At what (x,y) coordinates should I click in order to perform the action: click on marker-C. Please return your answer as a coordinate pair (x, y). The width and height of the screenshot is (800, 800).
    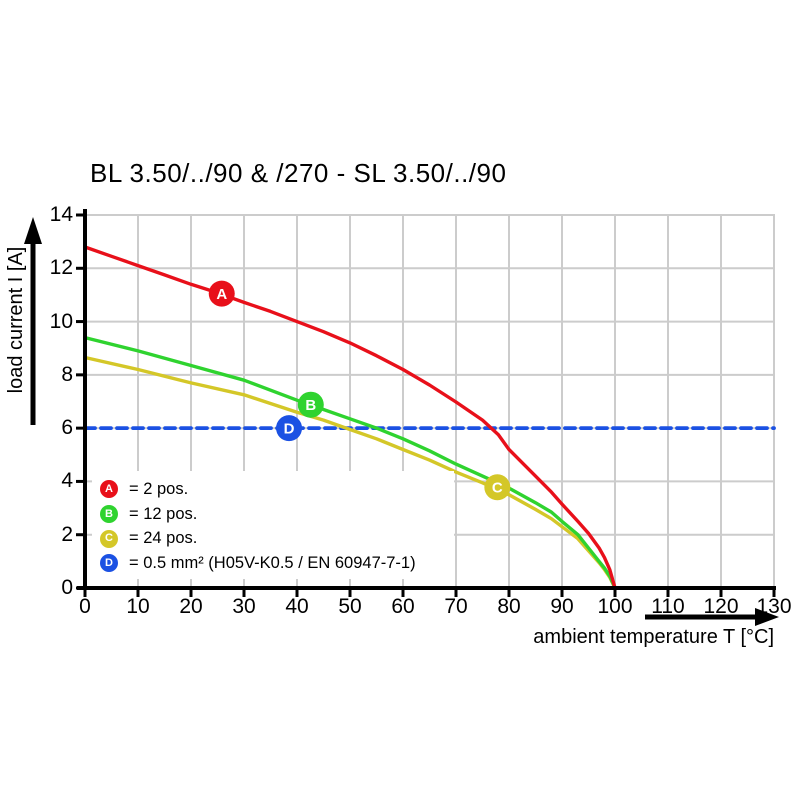
    Looking at the image, I should click on (497, 487).